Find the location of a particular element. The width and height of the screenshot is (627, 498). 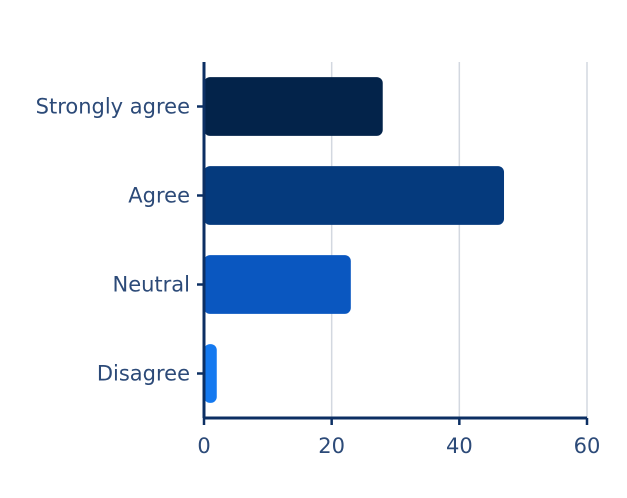

x-tick-label: 60 is located at coordinates (587, 446).